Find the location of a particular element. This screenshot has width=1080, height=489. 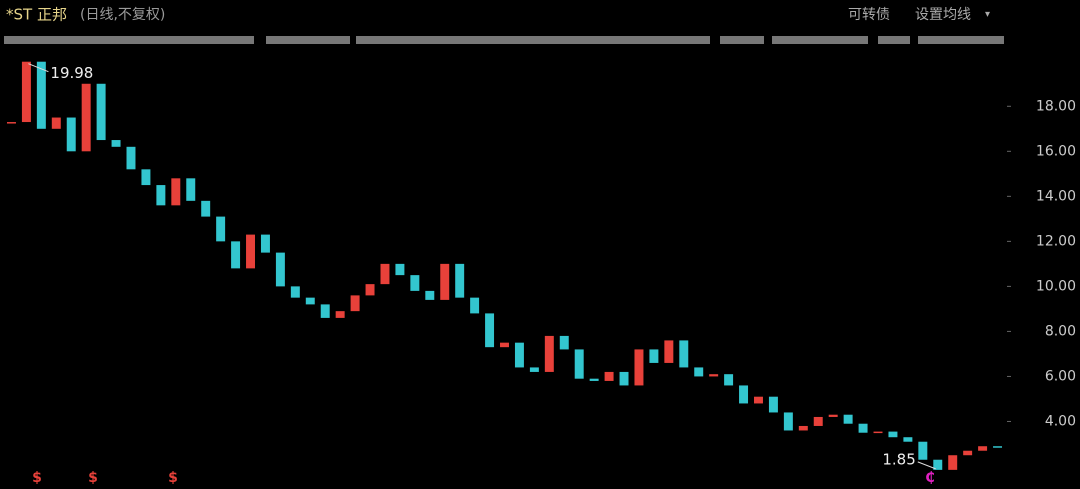

y-tick-label: 16.00 is located at coordinates (1056, 151).